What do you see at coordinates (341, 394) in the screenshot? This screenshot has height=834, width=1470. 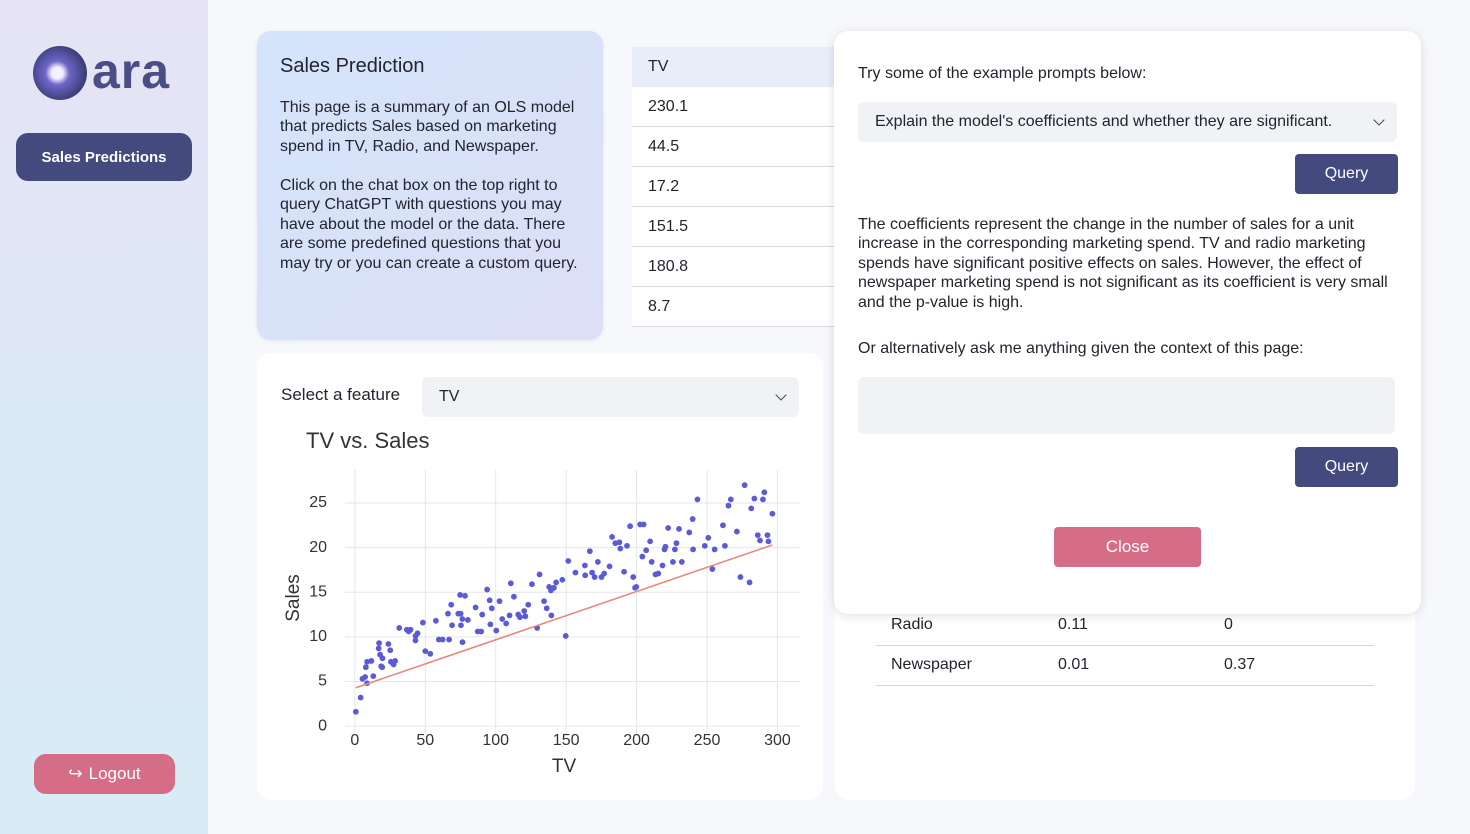 I see `feature-label: Select a feature` at bounding box center [341, 394].